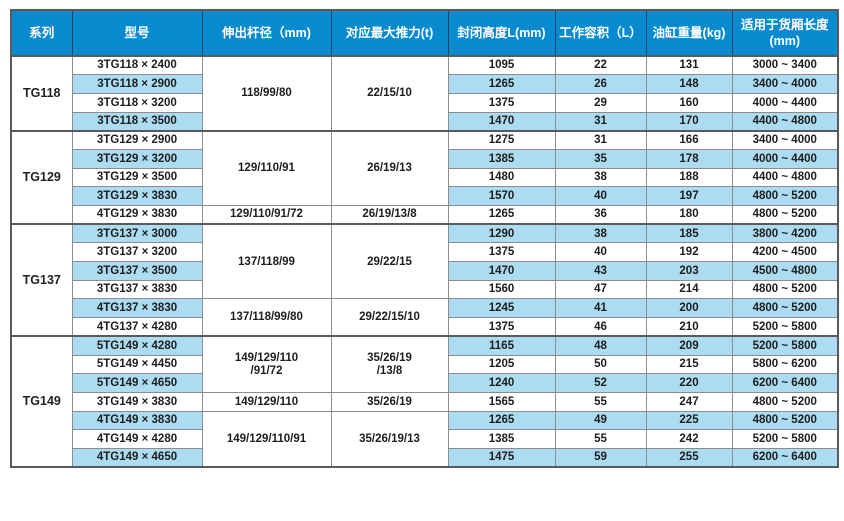  Describe the element at coordinates (501, 233) in the screenshot. I see `closed-height-cell: 1290` at that location.